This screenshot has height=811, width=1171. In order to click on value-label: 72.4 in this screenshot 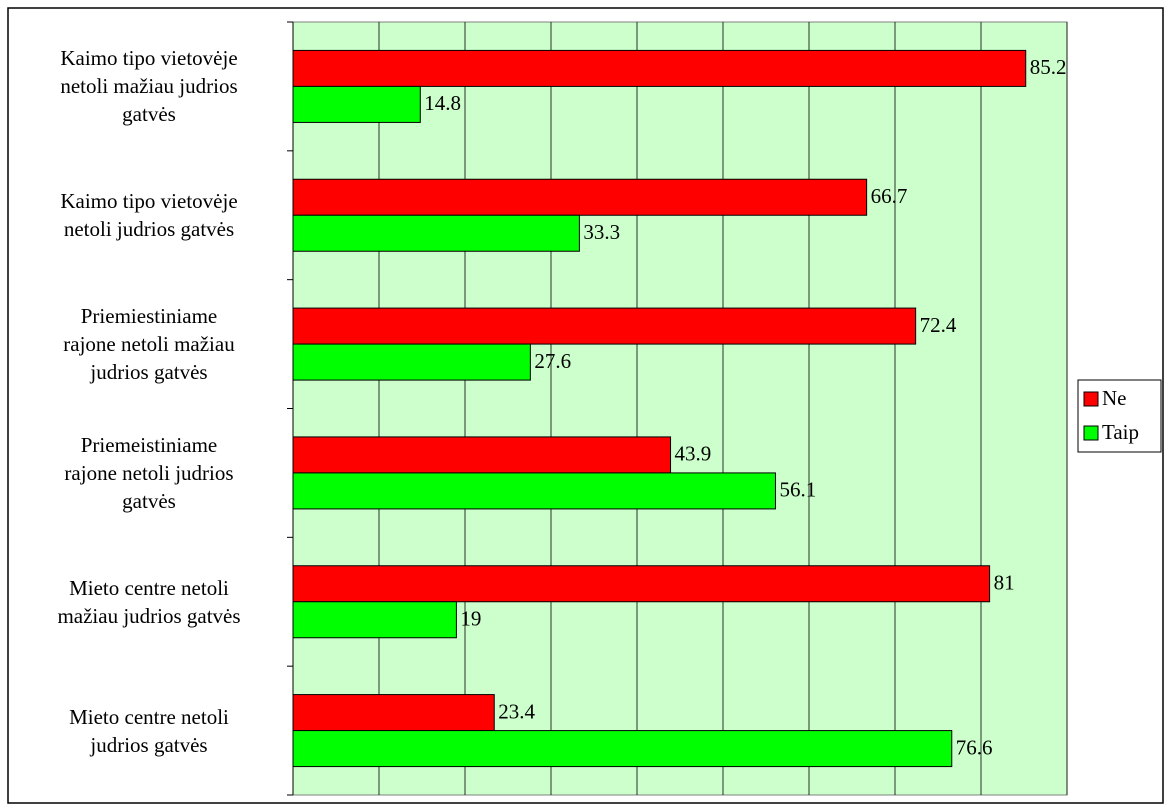, I will do `click(938, 325)`.